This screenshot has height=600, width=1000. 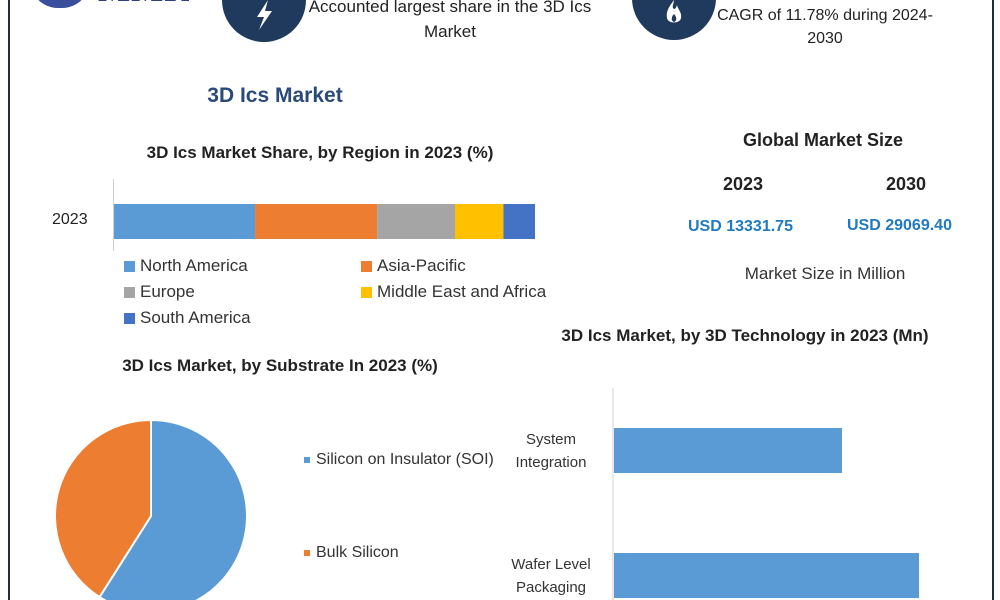 I want to click on bolt-icon-glyph, so click(x=264, y=15).